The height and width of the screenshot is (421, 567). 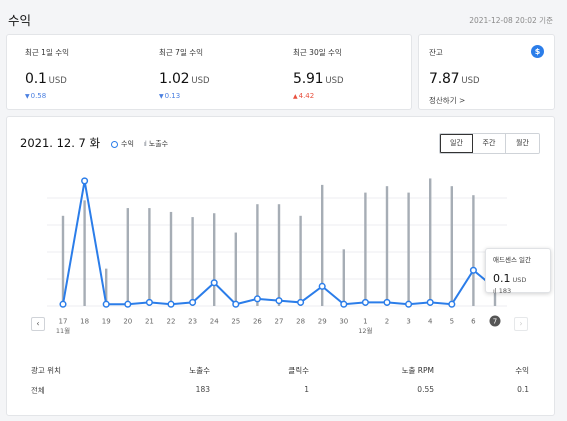 What do you see at coordinates (502, 278) in the screenshot?
I see `tooltip-value: 0.1` at bounding box center [502, 278].